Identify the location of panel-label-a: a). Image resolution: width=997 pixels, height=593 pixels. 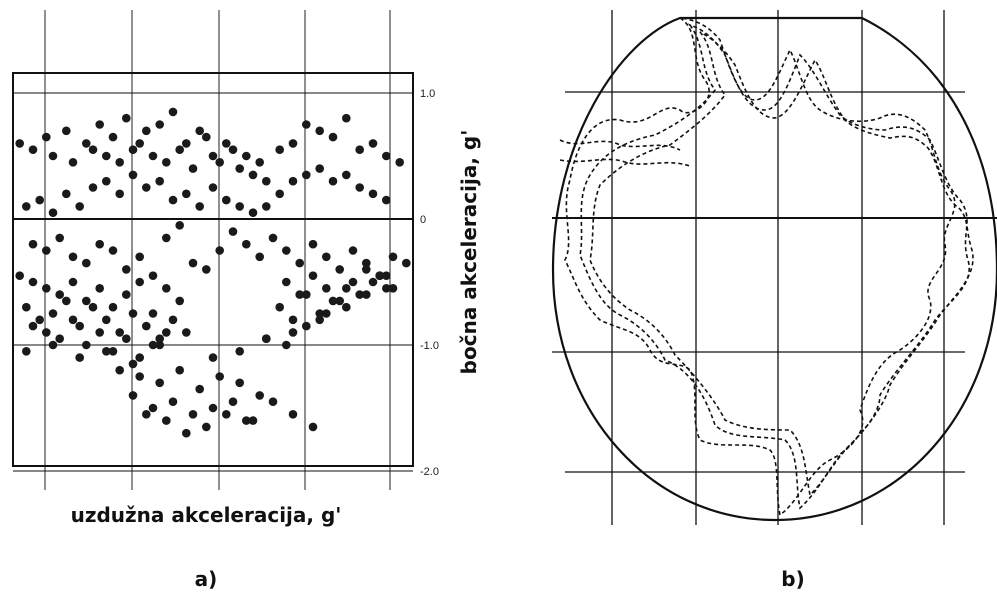
(206, 579).